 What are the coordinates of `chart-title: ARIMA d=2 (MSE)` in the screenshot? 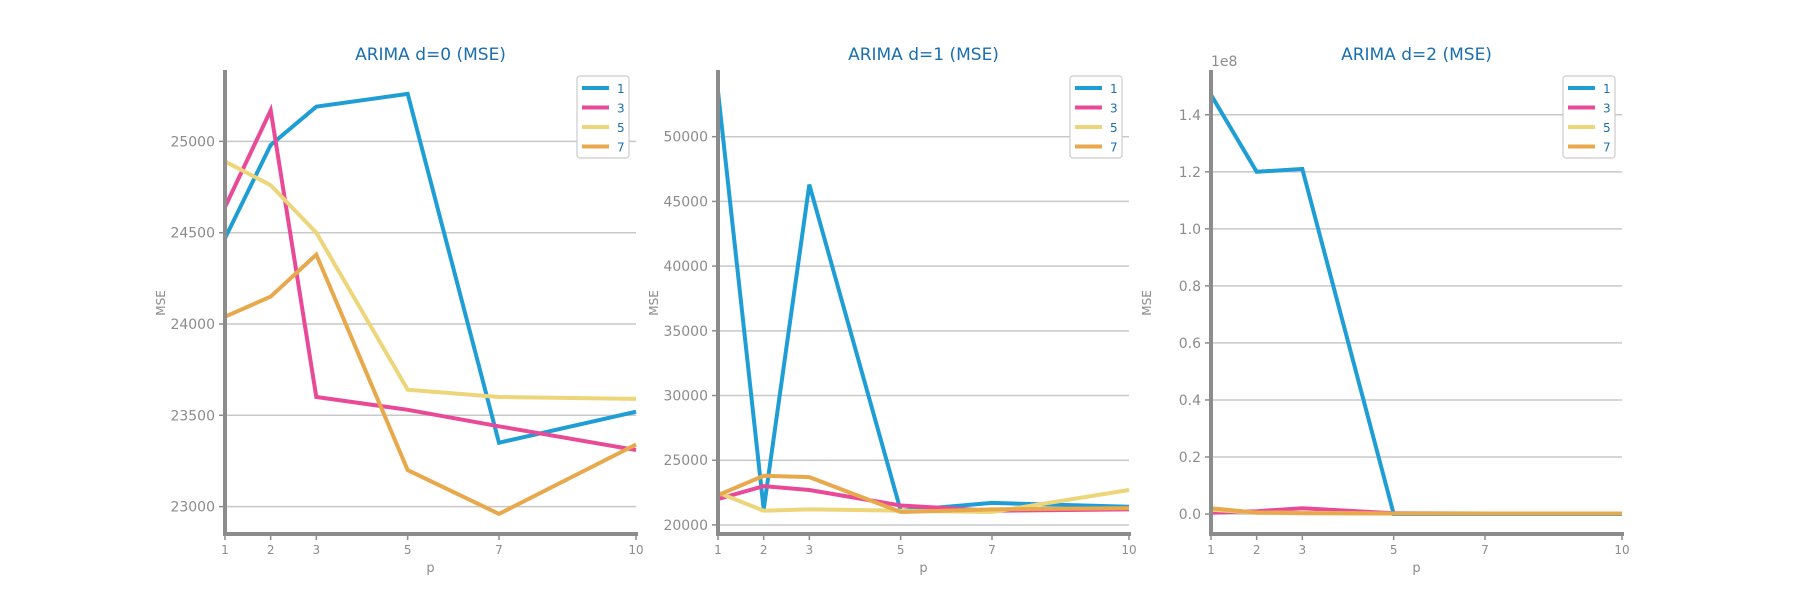 It's located at (1416, 55).